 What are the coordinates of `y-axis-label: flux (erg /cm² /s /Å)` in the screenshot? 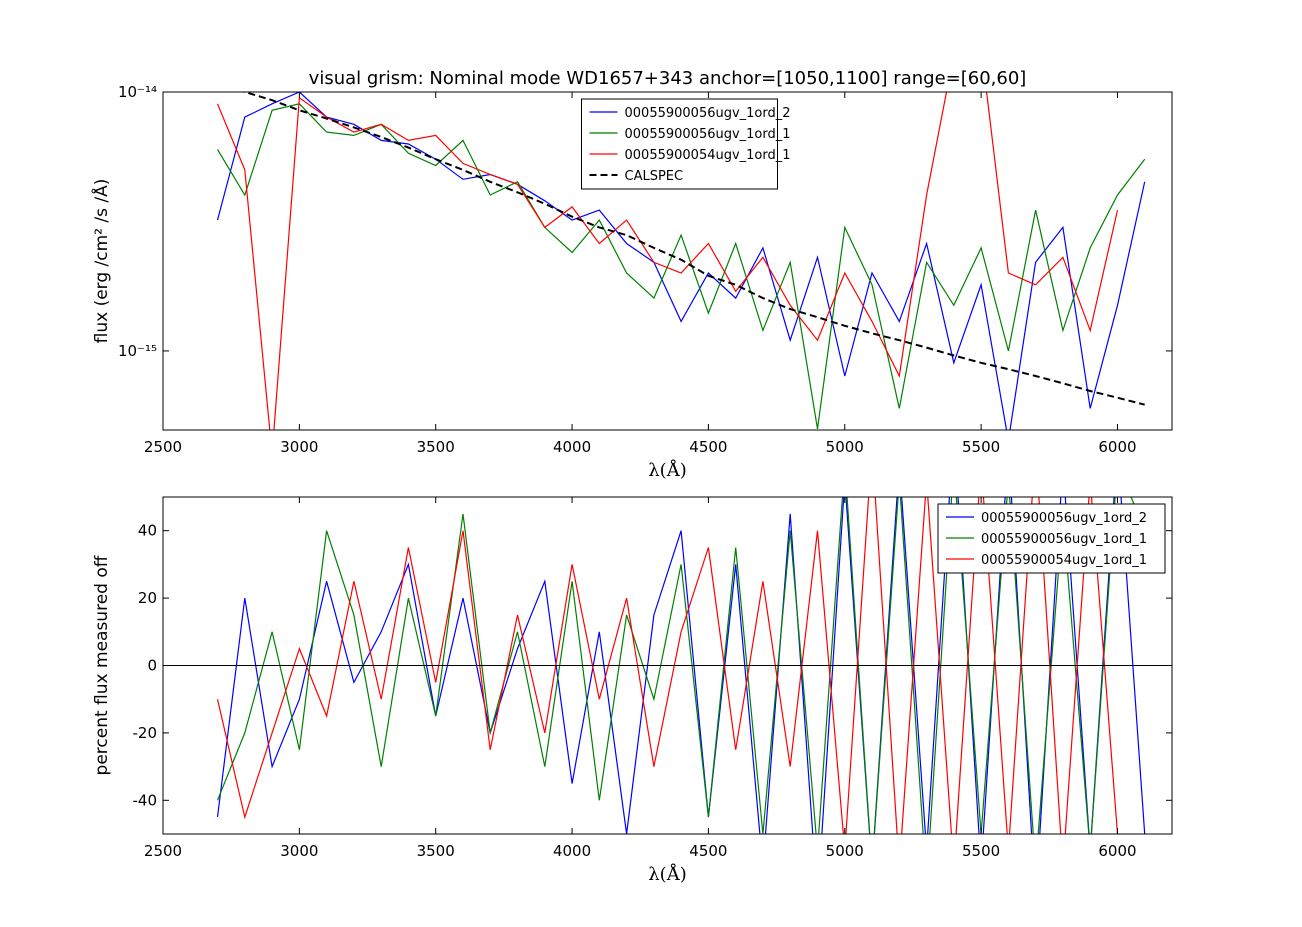 It's located at (101, 261).